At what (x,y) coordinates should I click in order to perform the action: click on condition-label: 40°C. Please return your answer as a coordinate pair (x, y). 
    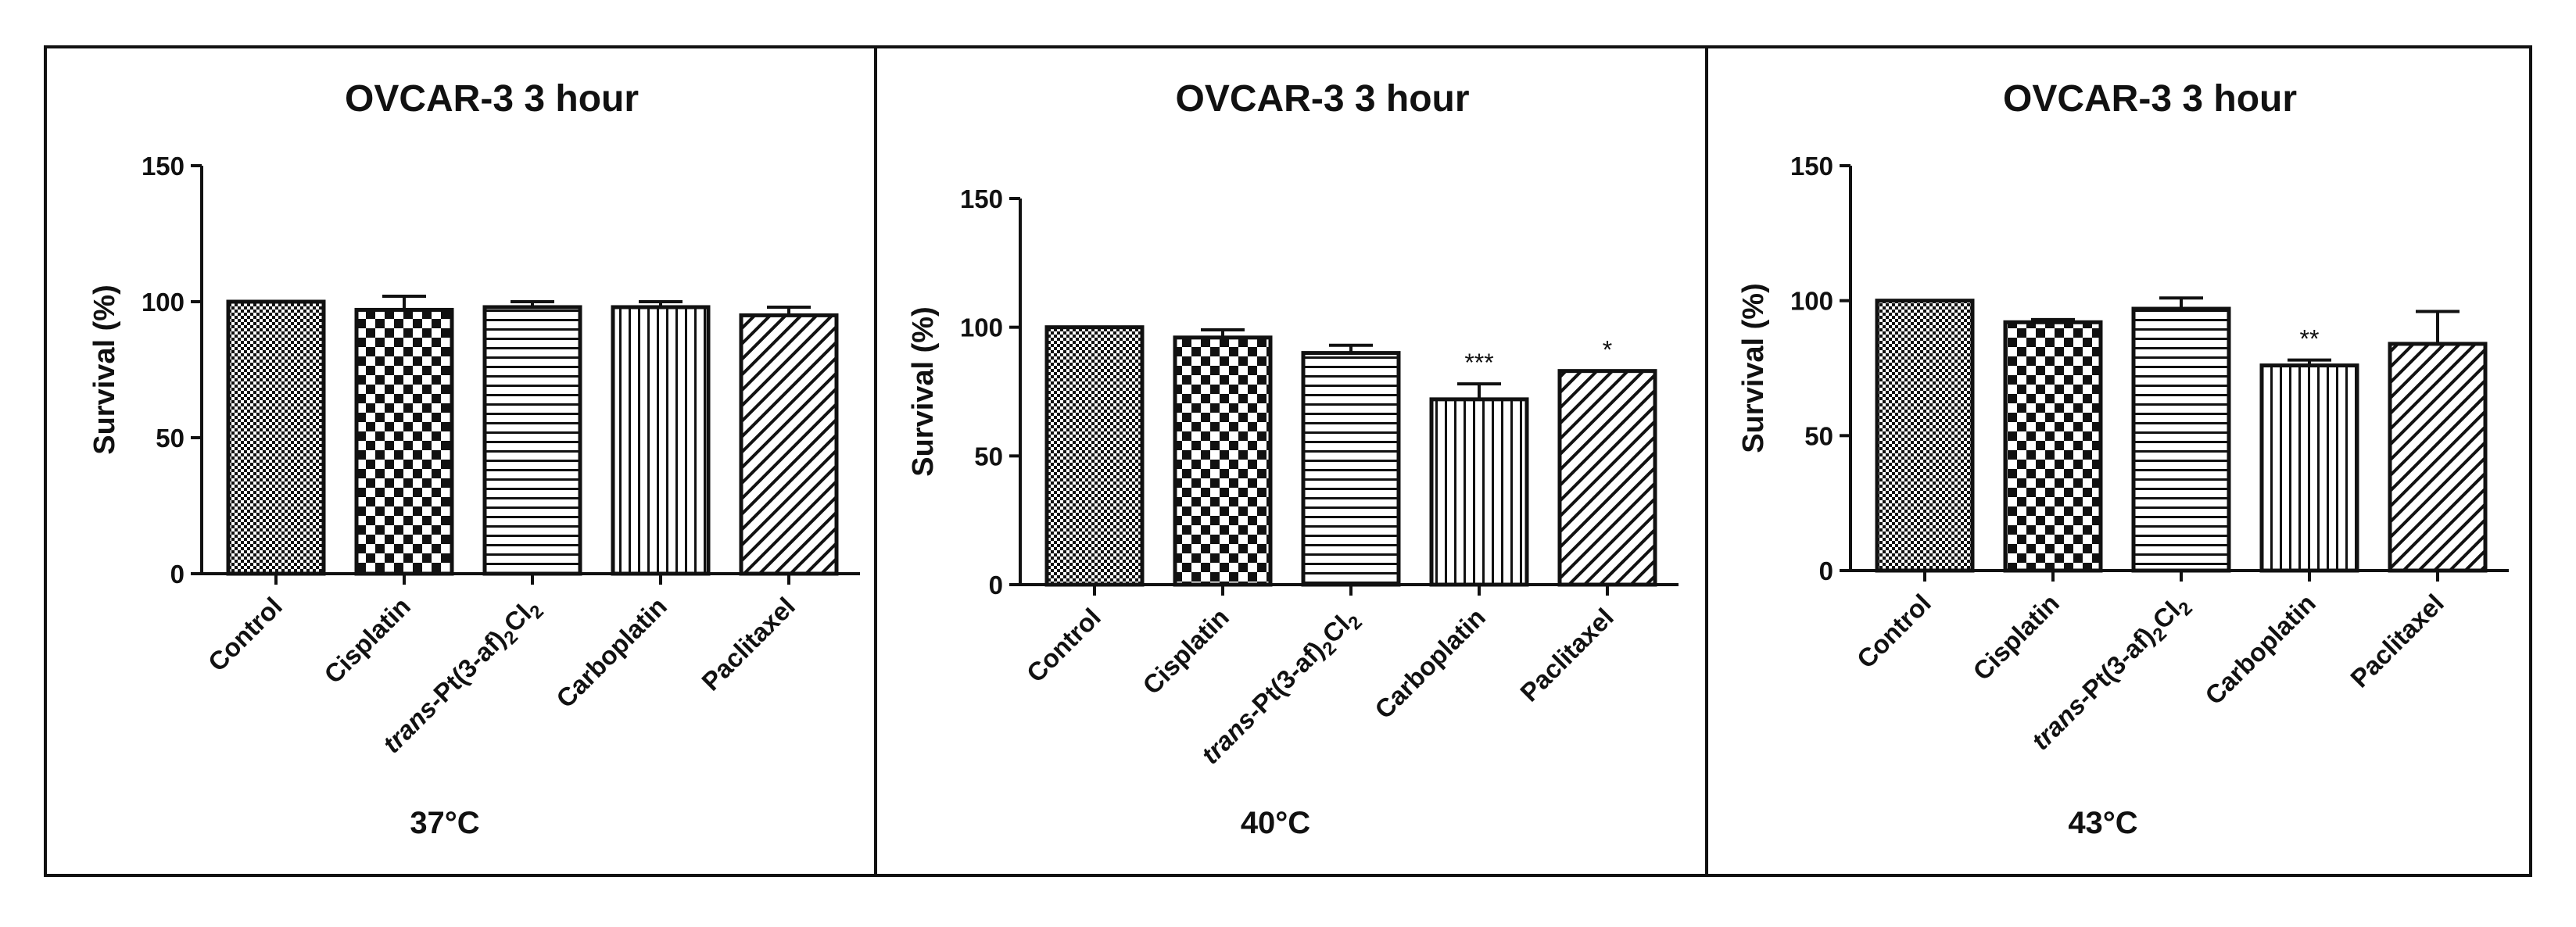
    Looking at the image, I should click on (1275, 823).